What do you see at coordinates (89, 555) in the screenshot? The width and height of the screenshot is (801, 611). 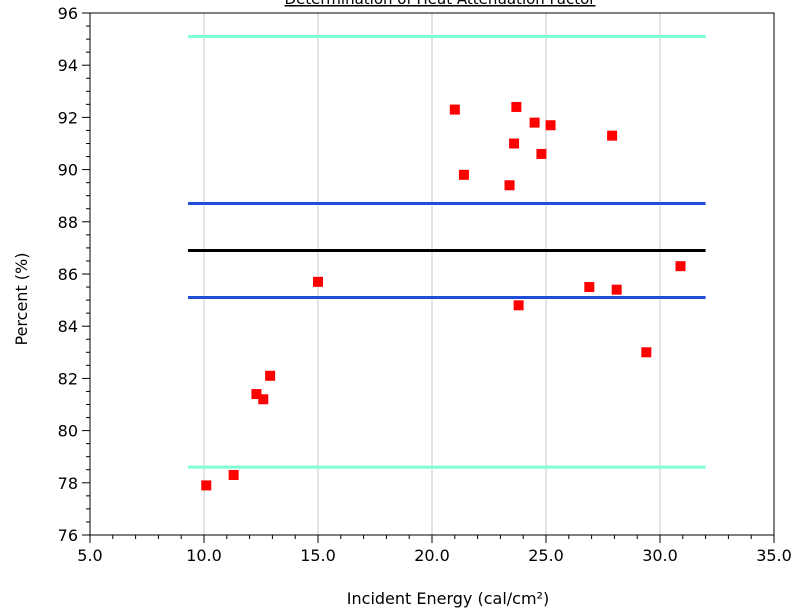 I see `x-tick-label: 5.0` at bounding box center [89, 555].